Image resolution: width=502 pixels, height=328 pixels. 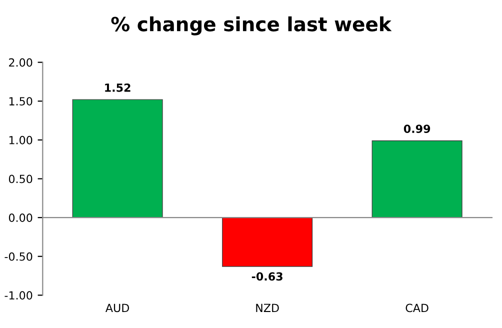 What do you see at coordinates (117, 87) in the screenshot?
I see `data-label: 1.52` at bounding box center [117, 87].